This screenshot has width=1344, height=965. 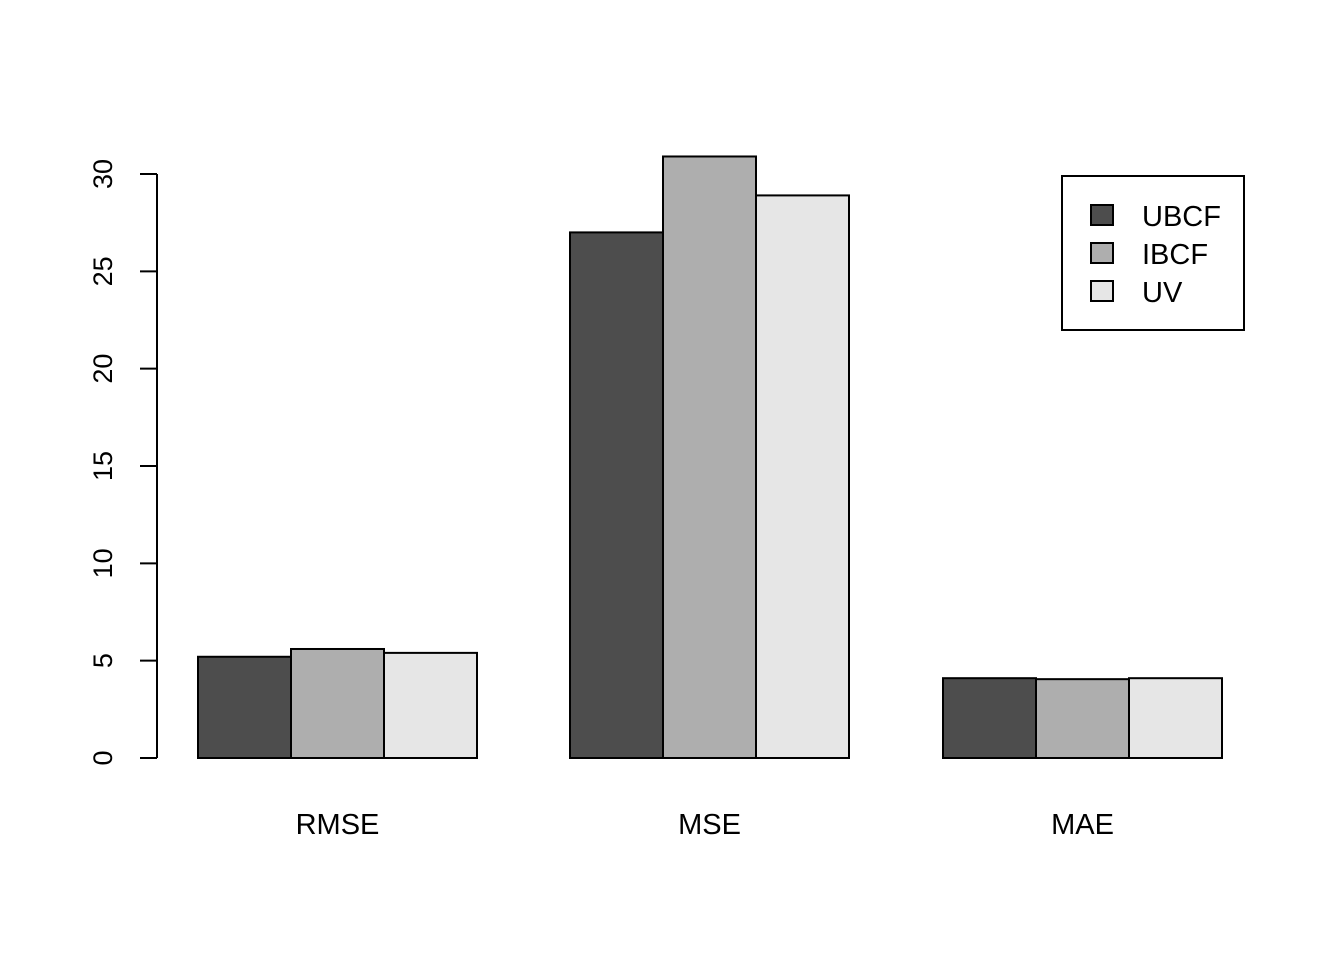 What do you see at coordinates (1175, 718) in the screenshot?
I see `bar-uv-mae` at bounding box center [1175, 718].